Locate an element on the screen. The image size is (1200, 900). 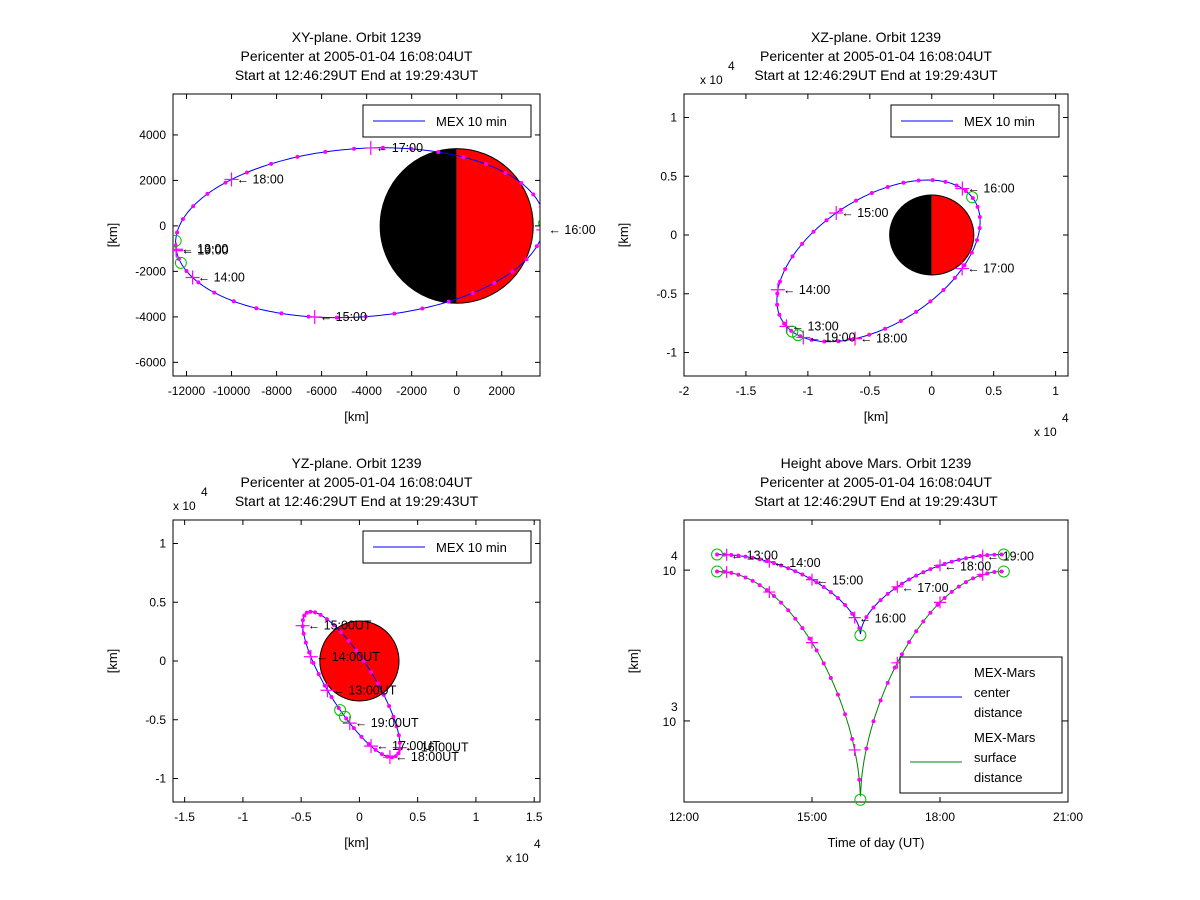
xy-title-line-3: Start at 12:46:29UT End at 19:29:43UT is located at coordinates (357, 75).